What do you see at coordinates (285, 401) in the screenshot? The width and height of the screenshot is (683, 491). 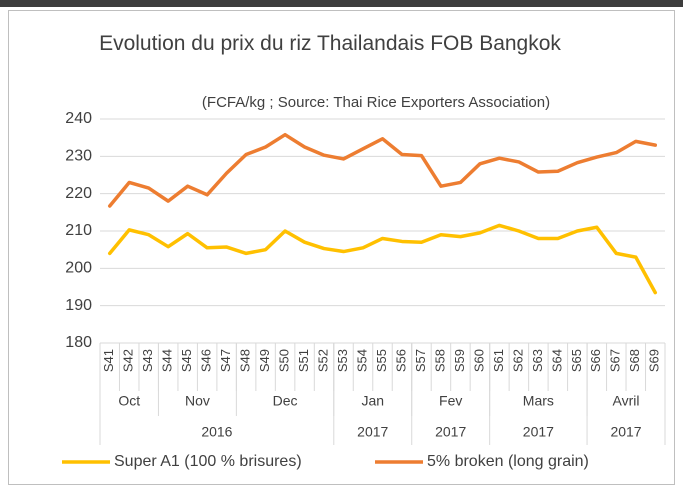 I see `month-label: Dec` at bounding box center [285, 401].